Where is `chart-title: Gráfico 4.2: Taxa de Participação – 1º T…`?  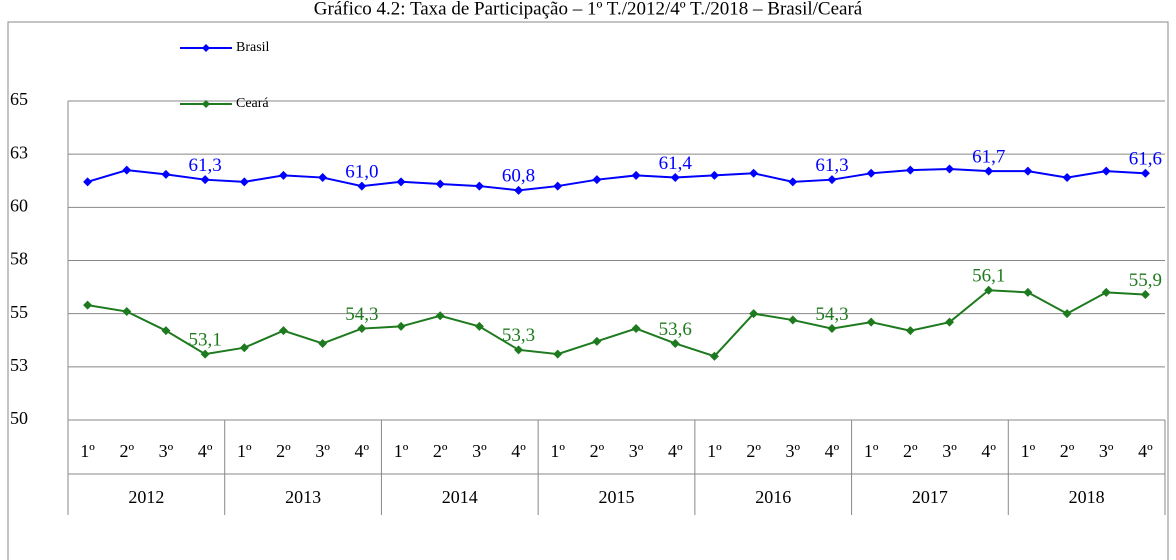
chart-title: Gráfico 4.2: Taxa de Participação – 1º T… is located at coordinates (588, 9).